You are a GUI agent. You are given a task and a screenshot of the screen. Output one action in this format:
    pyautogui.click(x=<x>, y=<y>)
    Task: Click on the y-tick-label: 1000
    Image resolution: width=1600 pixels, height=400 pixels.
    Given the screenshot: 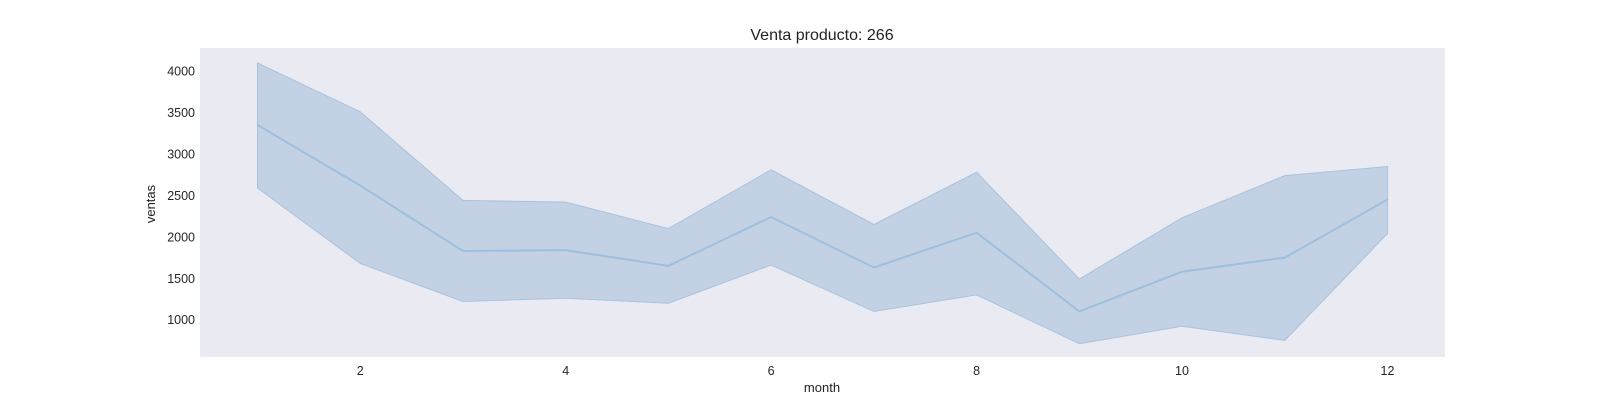 What is the action you would take?
    pyautogui.click(x=181, y=320)
    